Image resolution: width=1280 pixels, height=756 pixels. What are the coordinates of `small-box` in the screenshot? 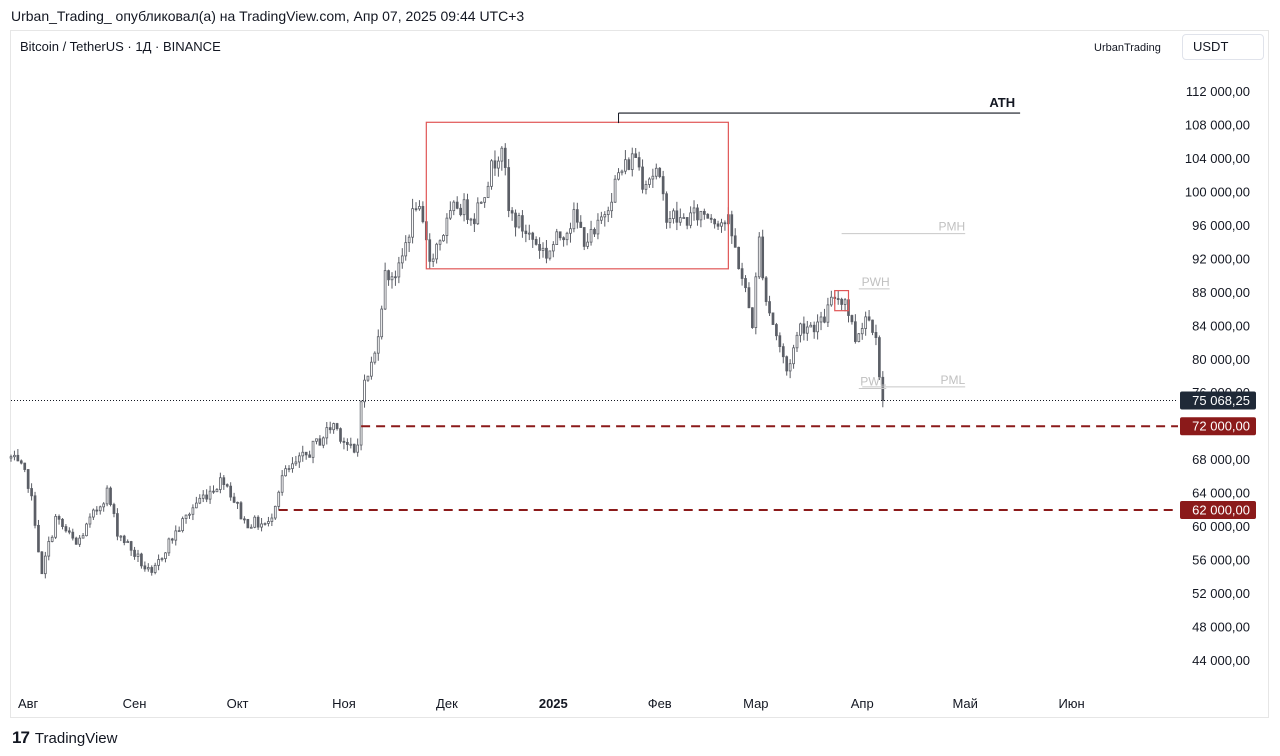 It's located at (842, 300).